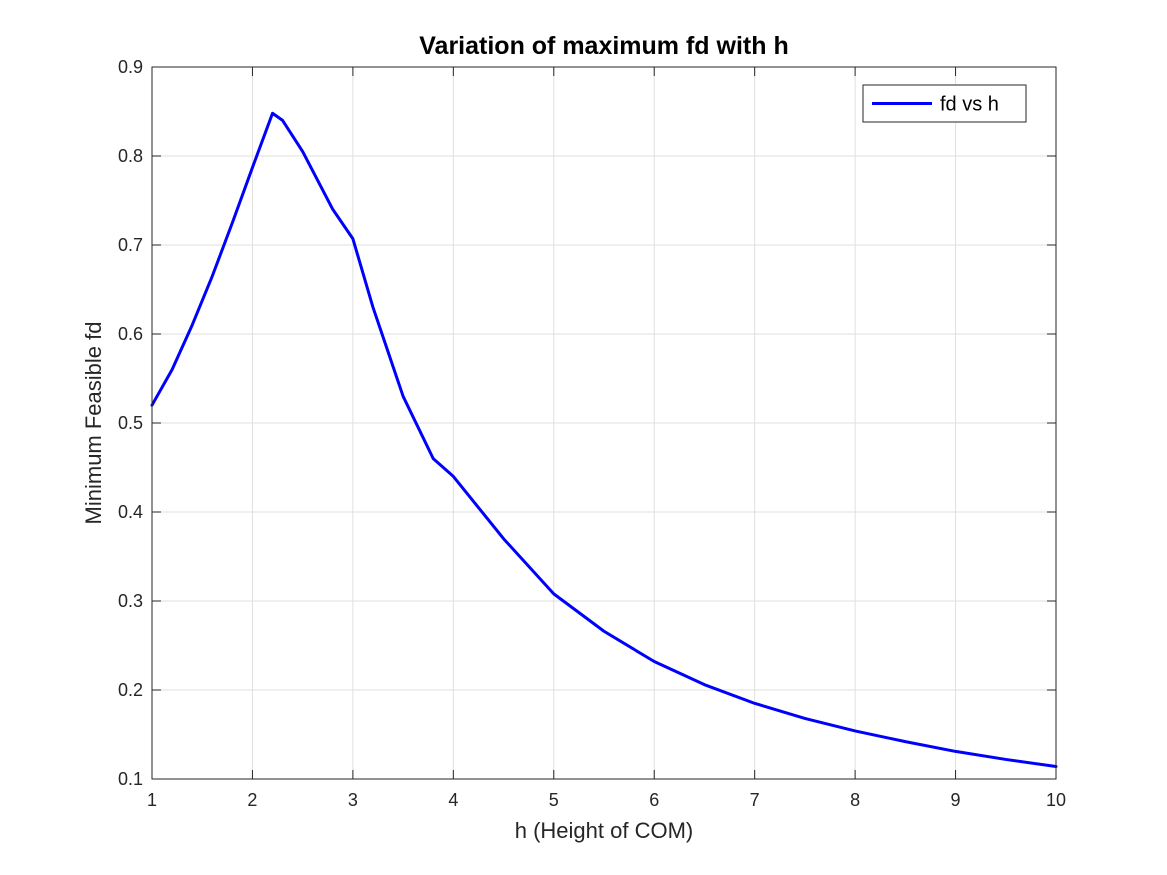 This screenshot has width=1167, height=875. What do you see at coordinates (654, 800) in the screenshot?
I see `x-tick-label: 6` at bounding box center [654, 800].